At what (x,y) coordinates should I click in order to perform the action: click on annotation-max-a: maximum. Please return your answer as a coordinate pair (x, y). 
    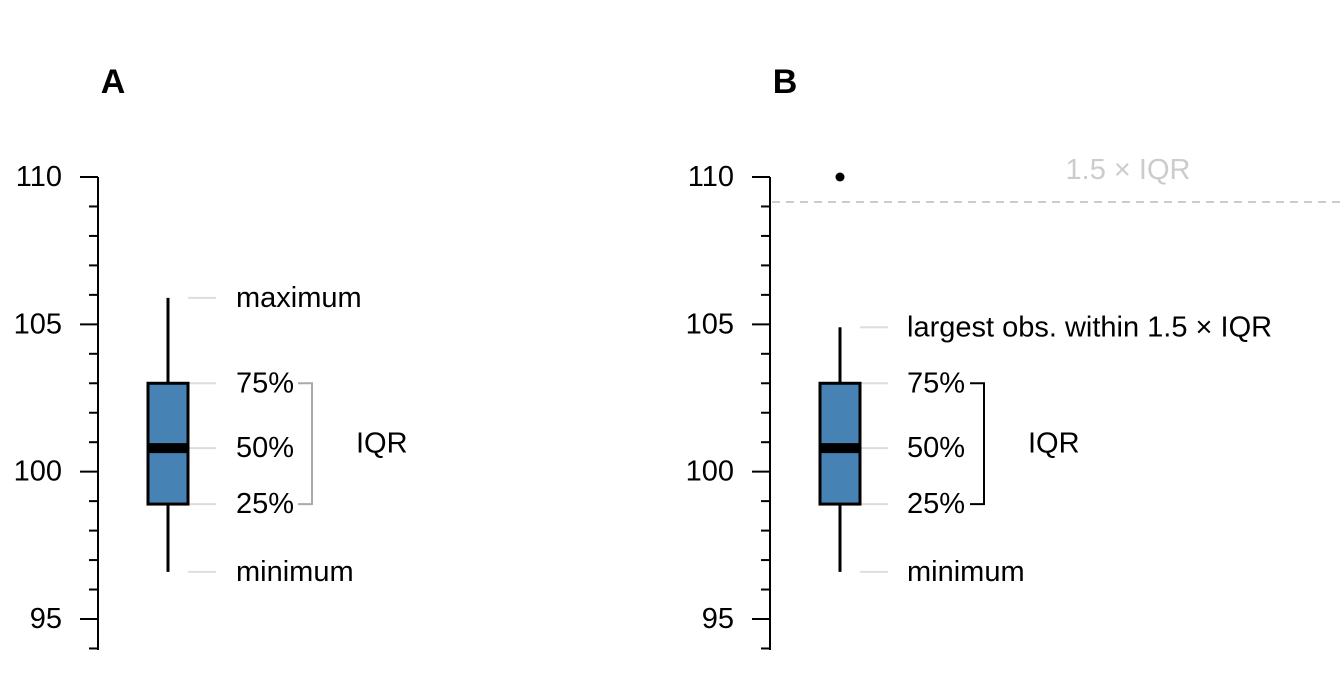
    Looking at the image, I should click on (299, 298).